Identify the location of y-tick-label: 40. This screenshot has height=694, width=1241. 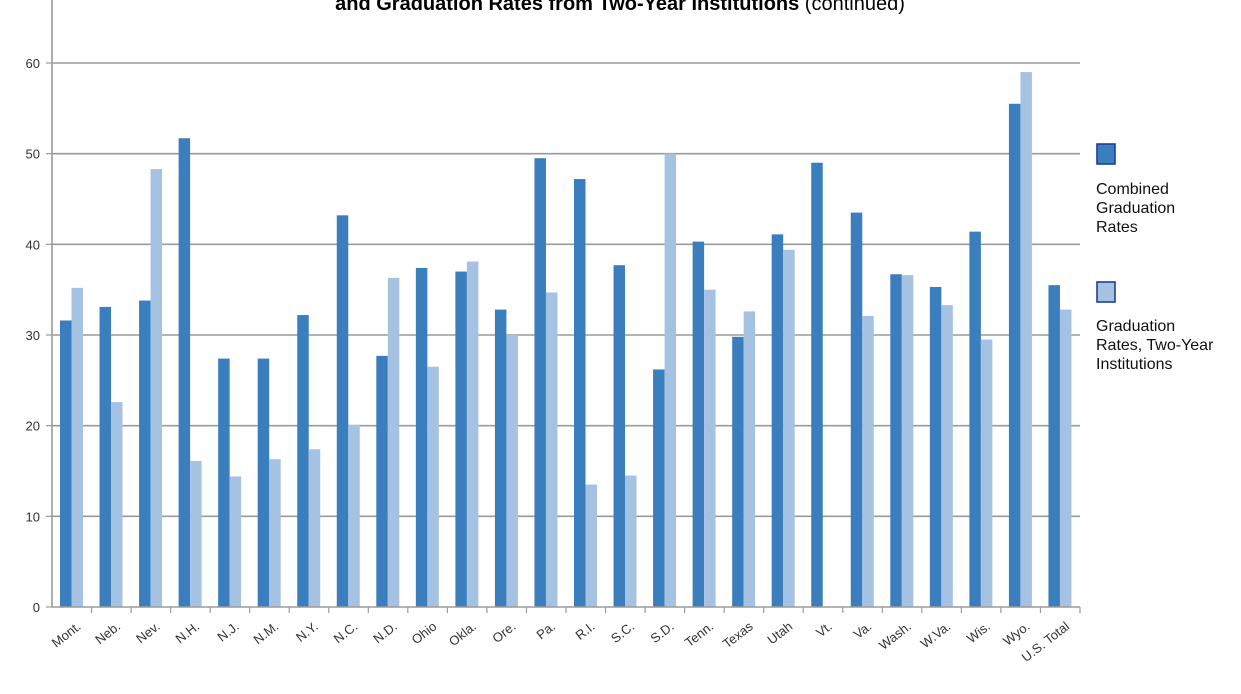
(33, 244).